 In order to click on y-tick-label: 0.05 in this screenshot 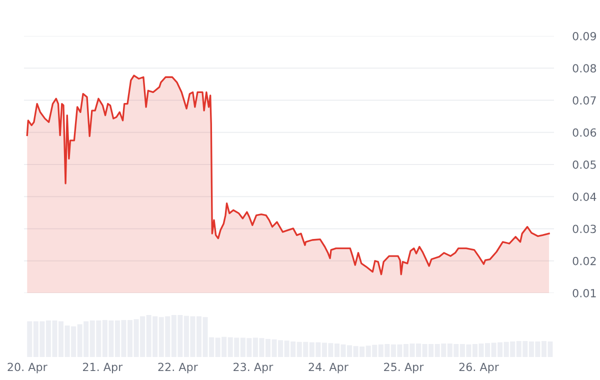, I will do `click(584, 164)`.